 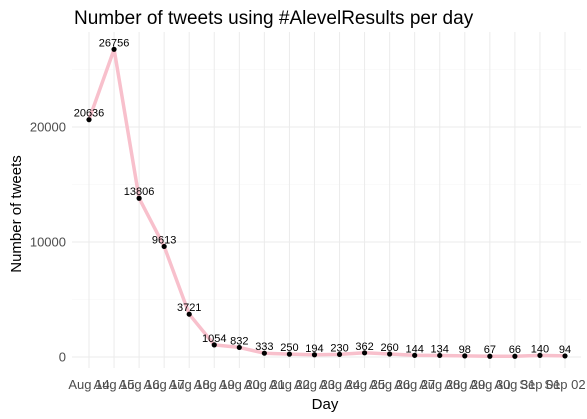 What do you see at coordinates (539, 384) in the screenshot?
I see `x-tick-label: Sep 01` at bounding box center [539, 384].